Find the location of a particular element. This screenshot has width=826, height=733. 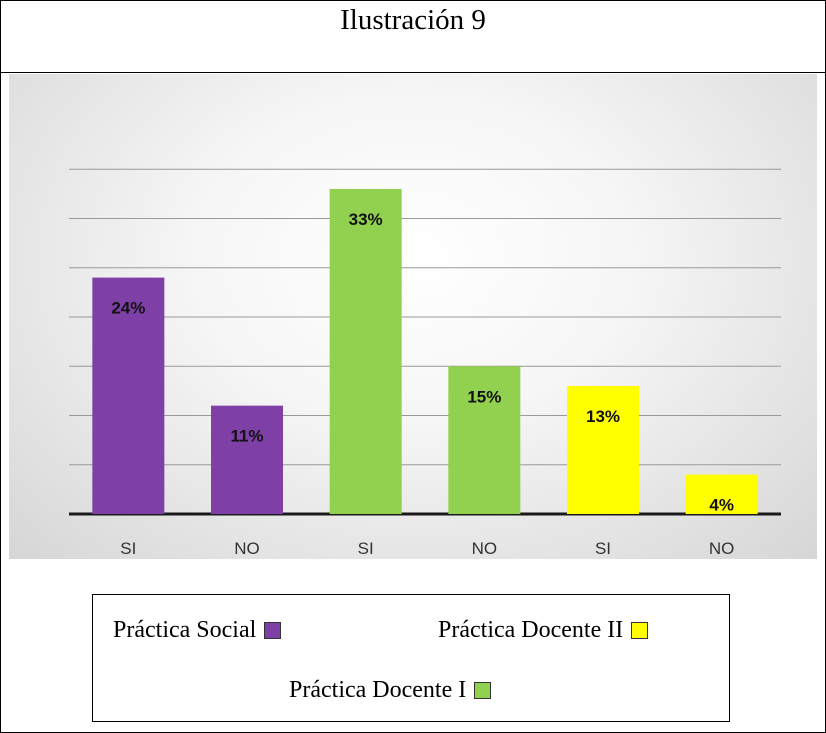

legend-label-docente1: Práctica Docente I is located at coordinates (378, 690).